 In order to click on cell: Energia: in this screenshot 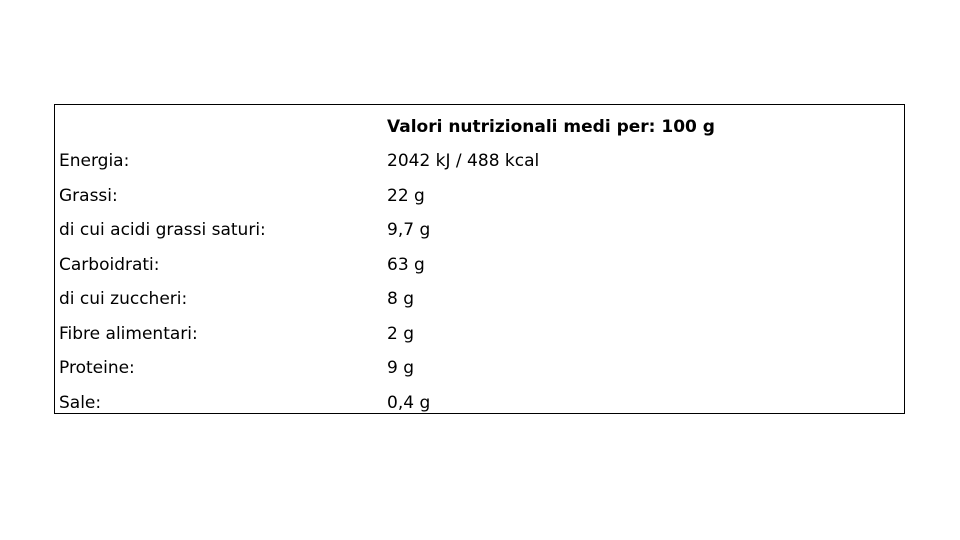, I will do `click(94, 161)`.